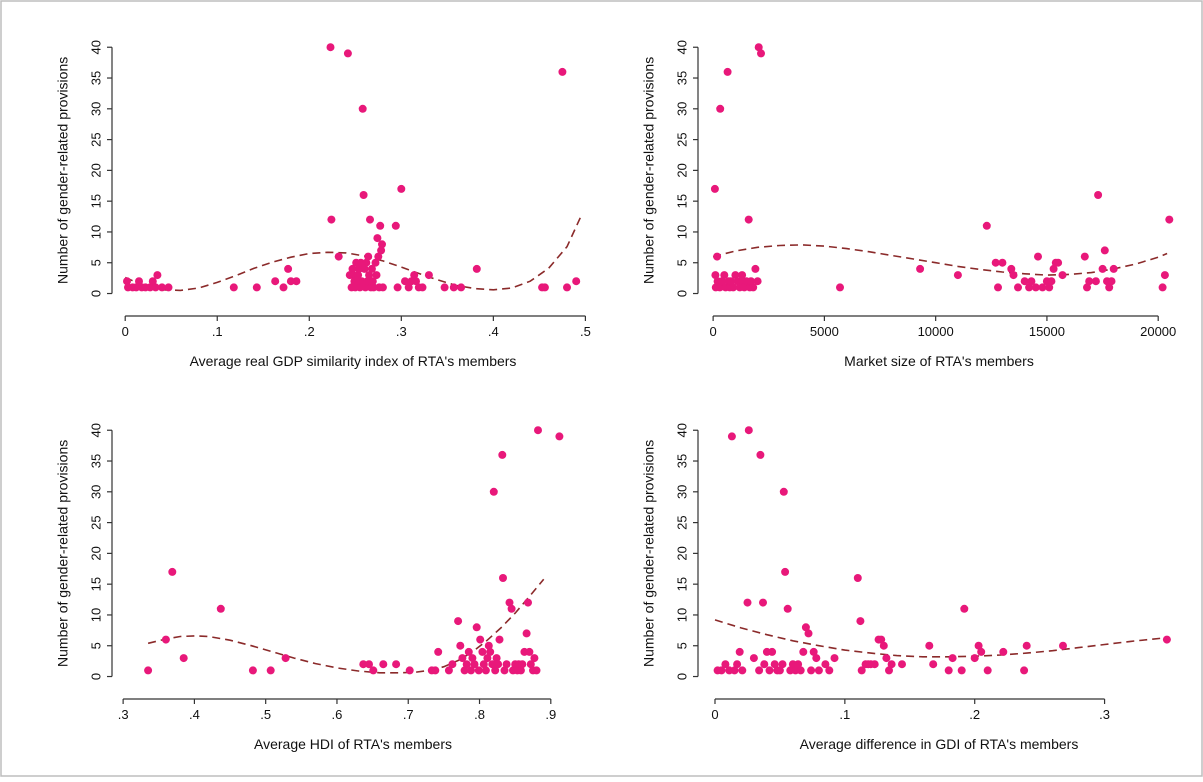  What do you see at coordinates (493, 331) in the screenshot?
I see `x-tick-label: .4` at bounding box center [493, 331].